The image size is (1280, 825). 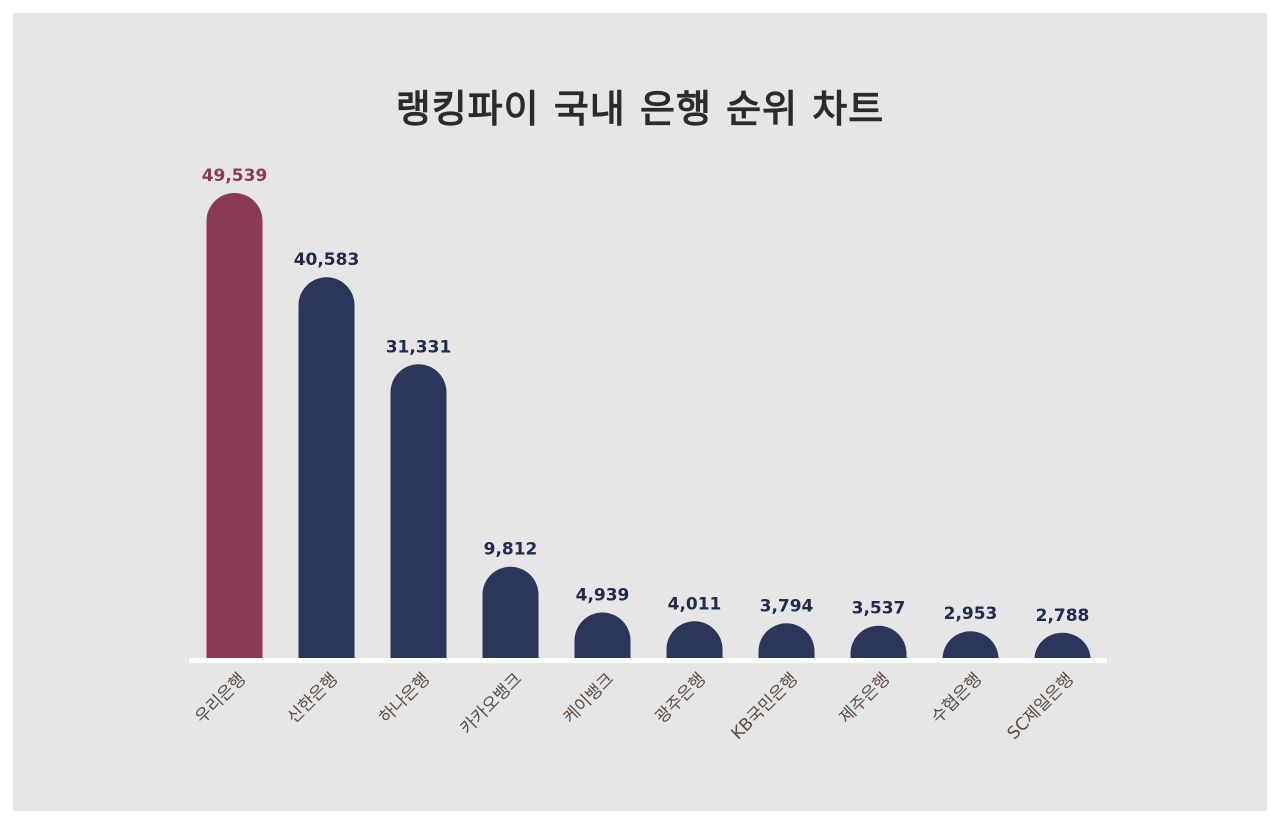 I want to click on x-axis-line, so click(x=648, y=660).